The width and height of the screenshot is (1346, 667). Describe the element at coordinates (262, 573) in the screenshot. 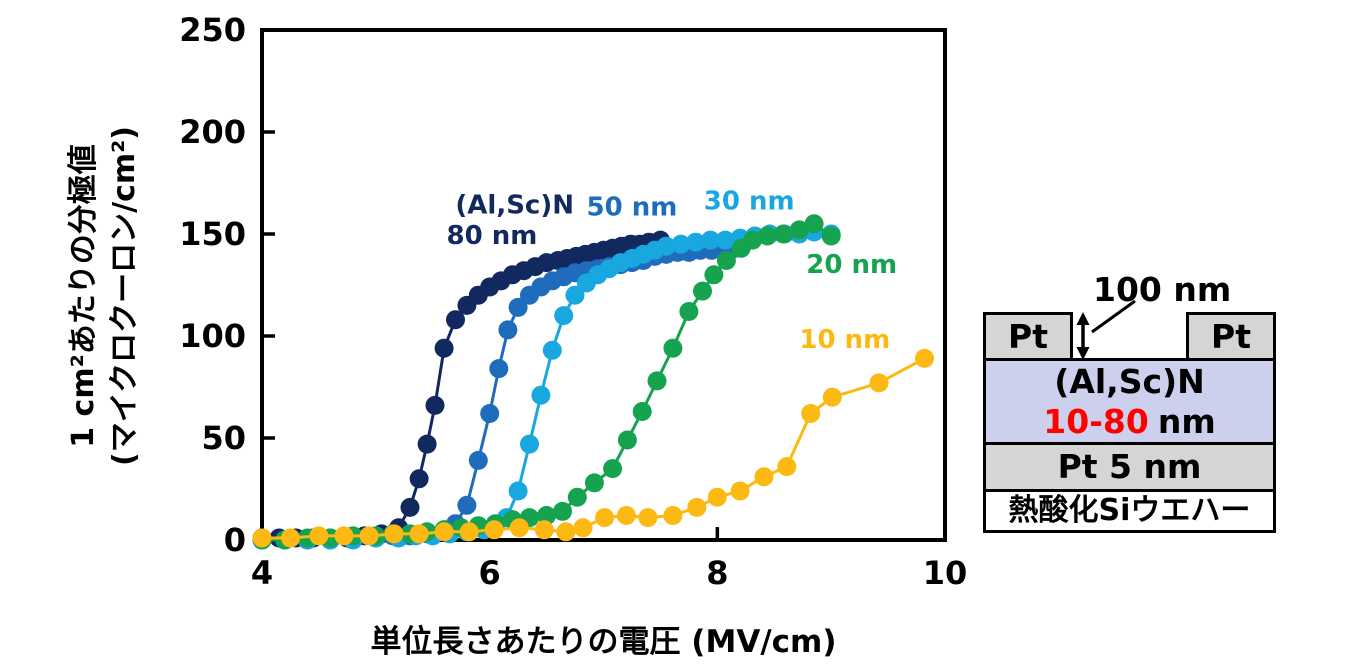

I see `x-tick-label: 4` at that location.